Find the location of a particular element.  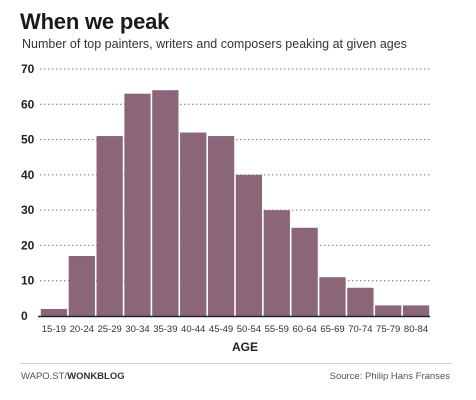

x-tick-label: 70-74 is located at coordinates (360, 329).